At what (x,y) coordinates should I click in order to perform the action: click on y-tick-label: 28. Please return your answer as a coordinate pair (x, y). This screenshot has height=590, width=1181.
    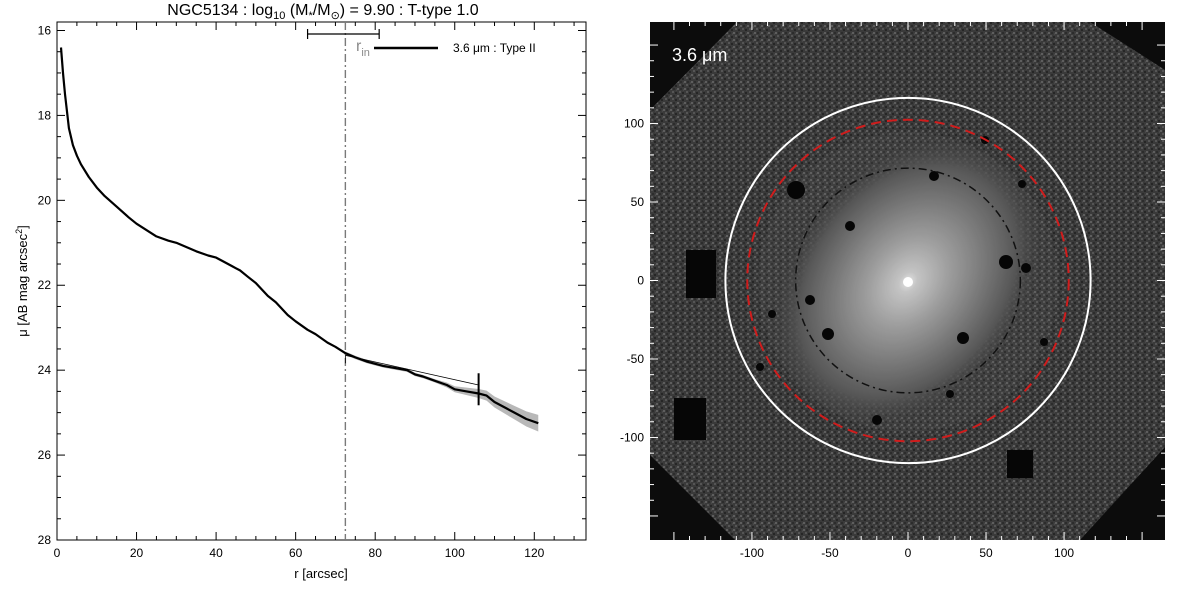
    Looking at the image, I should click on (45, 540).